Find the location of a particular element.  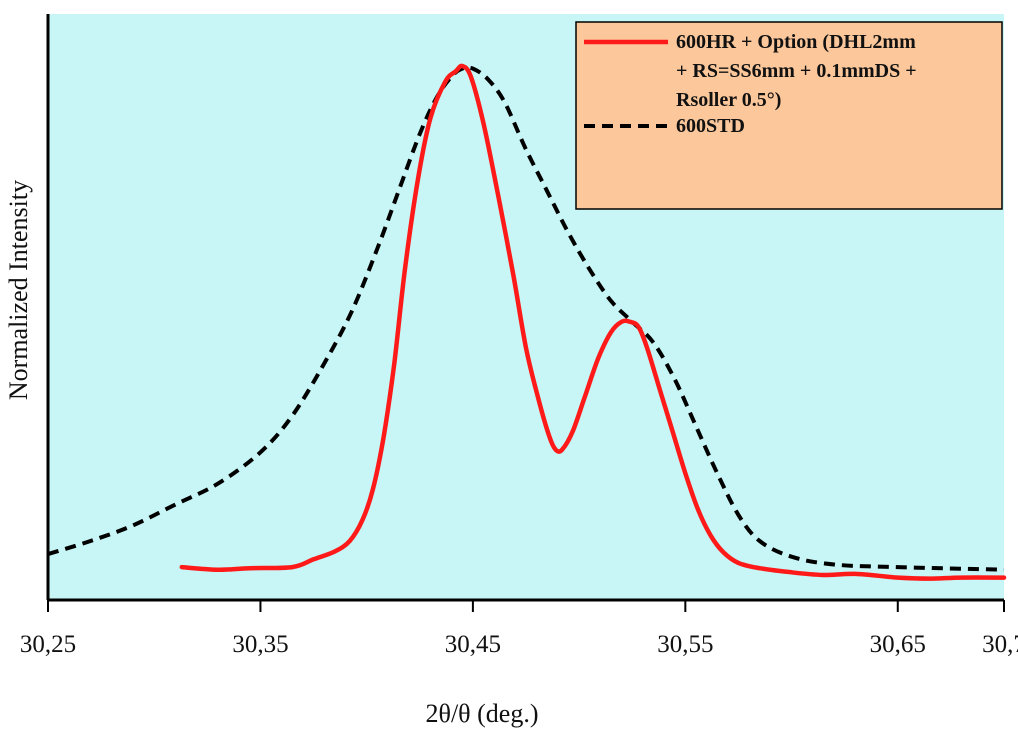

x-axis-title: 2θ/θ (deg.) is located at coordinates (482, 713).